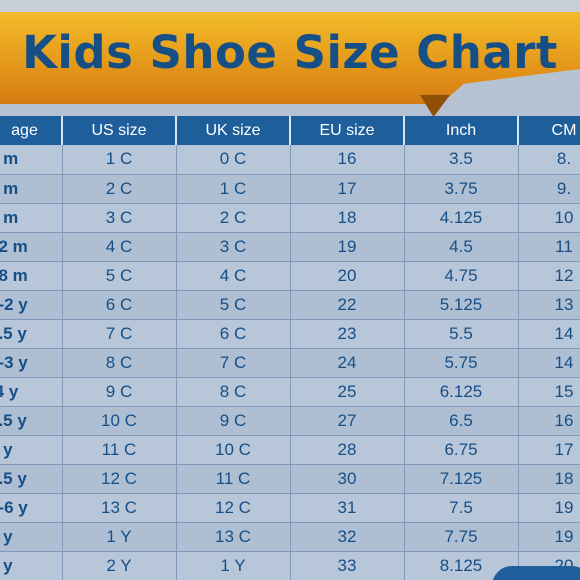 This screenshot has width=580, height=580. Describe the element at coordinates (461, 421) in the screenshot. I see `cell-inch: 6.5` at that location.